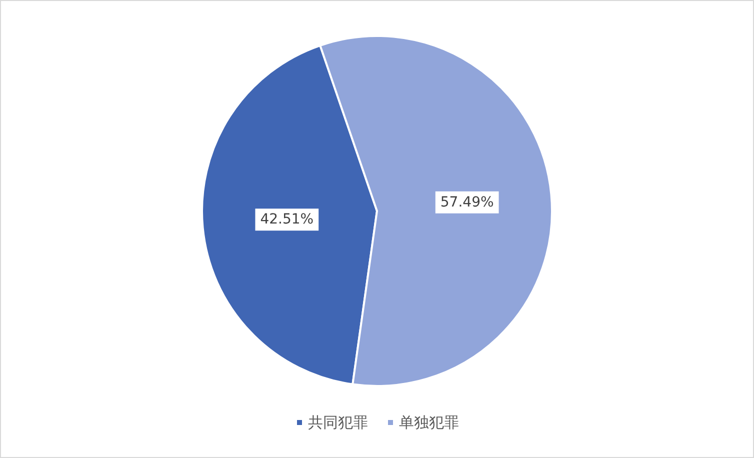 This screenshot has height=458, width=754. What do you see at coordinates (429, 423) in the screenshot?
I see `legend-label: 单独犯罪` at bounding box center [429, 423].